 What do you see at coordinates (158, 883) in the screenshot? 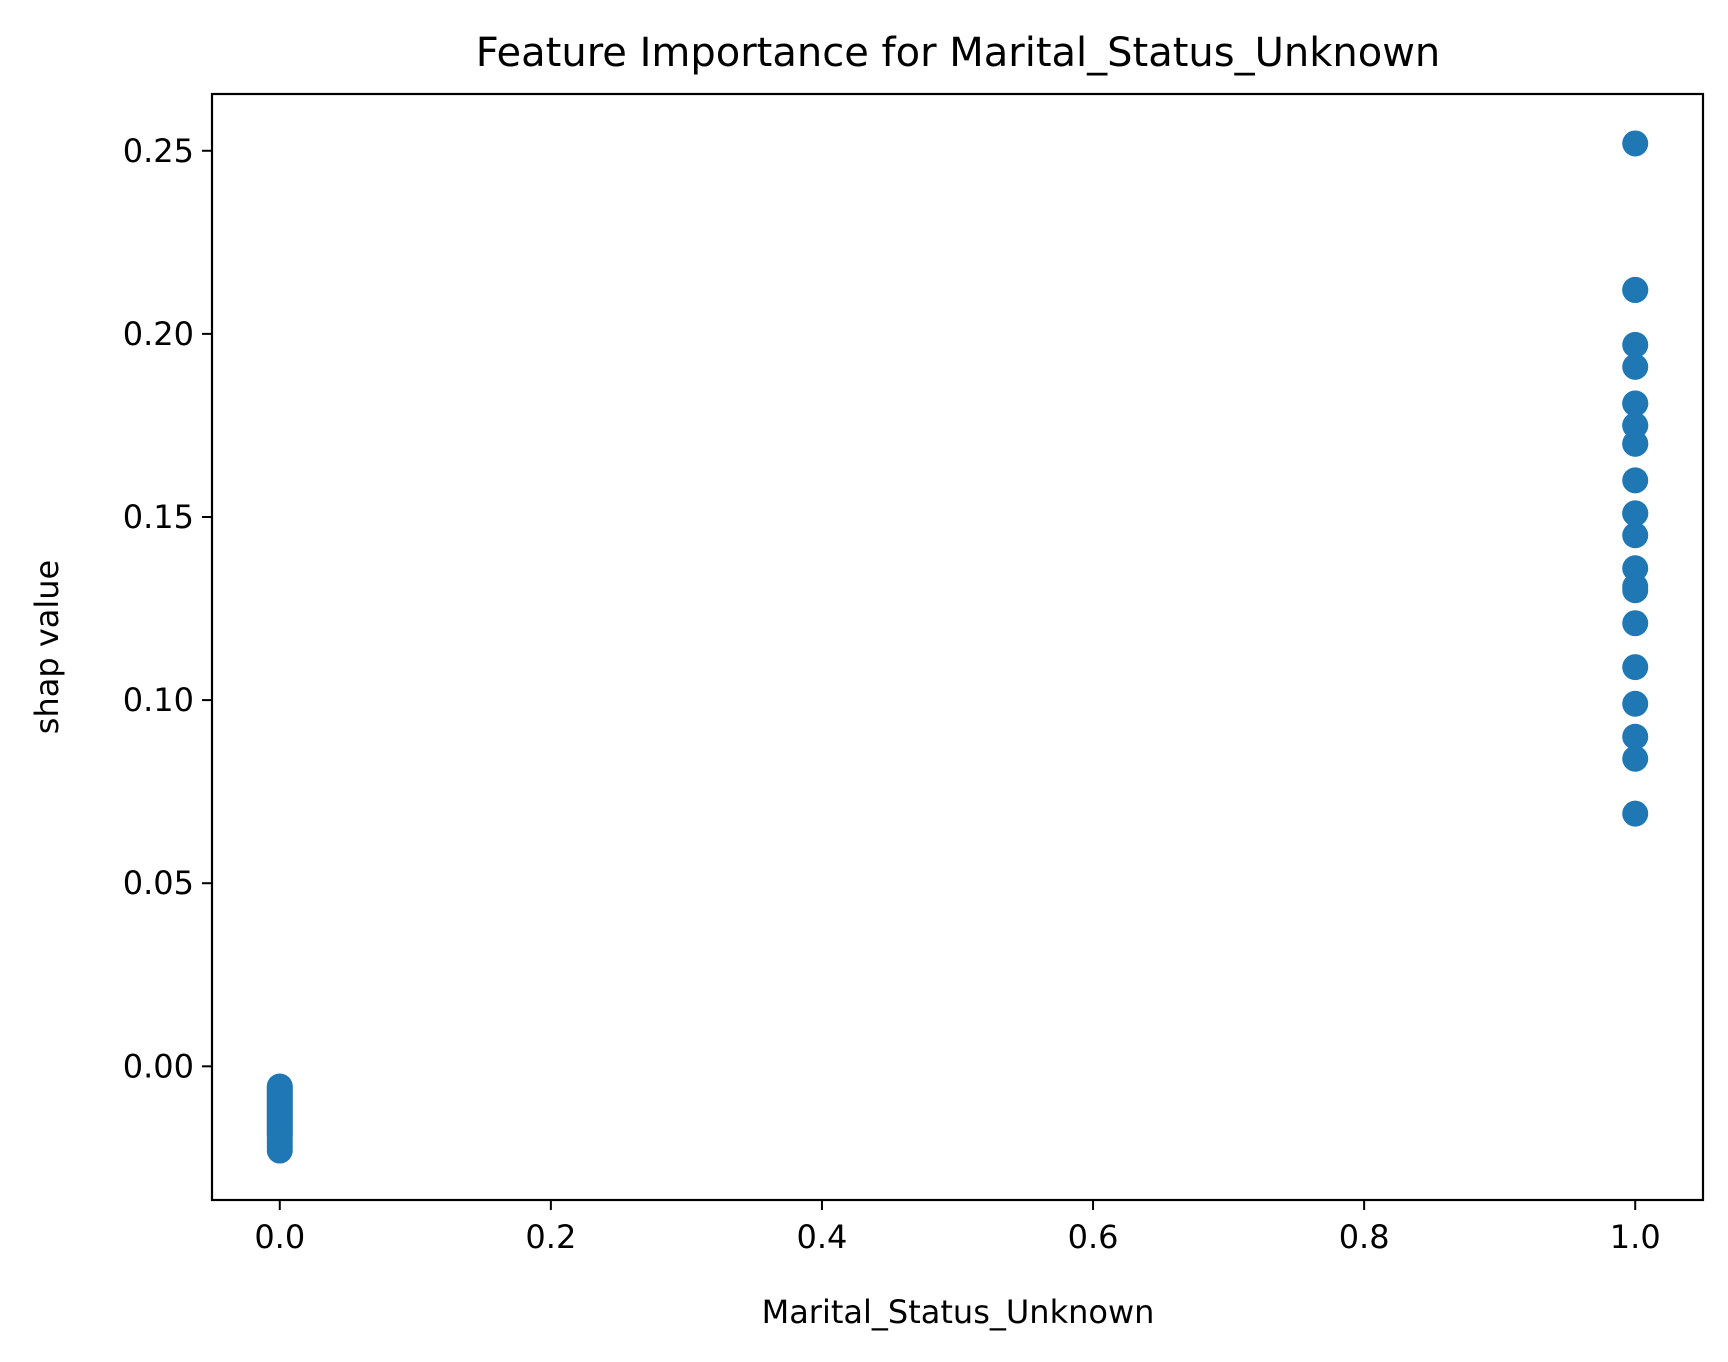
I see `y-tick-label: 0.05` at bounding box center [158, 883].